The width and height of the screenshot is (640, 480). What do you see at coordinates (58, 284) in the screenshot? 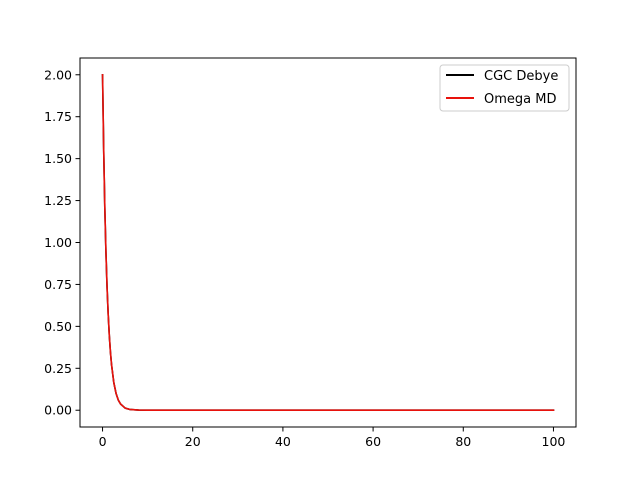
I see `y-tick-label: 0.75` at bounding box center [58, 284].